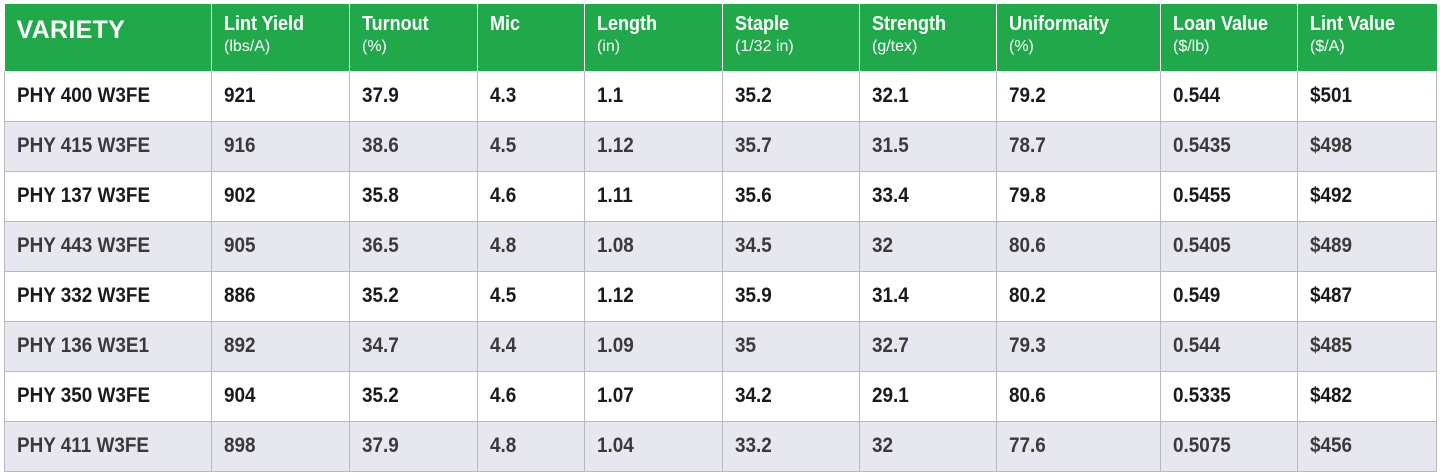 The width and height of the screenshot is (1440, 475). I want to click on cell-text: 29.1, so click(890, 395).